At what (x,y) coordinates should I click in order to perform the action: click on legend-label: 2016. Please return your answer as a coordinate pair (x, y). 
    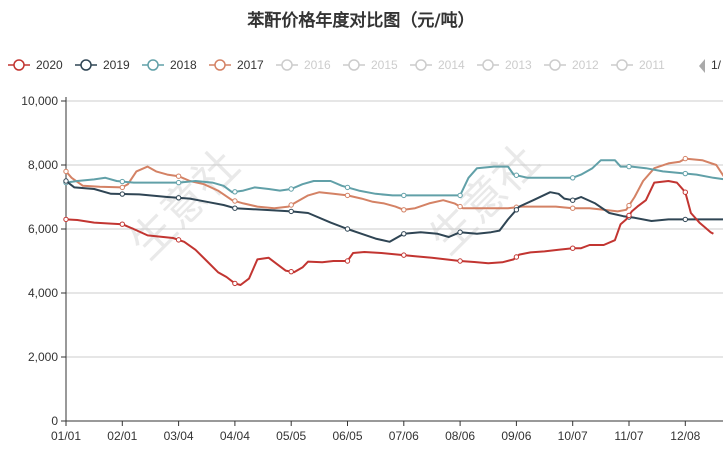
    Looking at the image, I should click on (317, 65).